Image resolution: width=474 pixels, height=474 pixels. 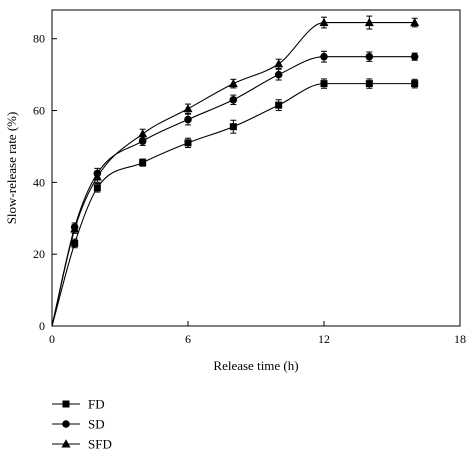 I want to click on y-axis-title: Slow-release rate (%), so click(x=11, y=168).